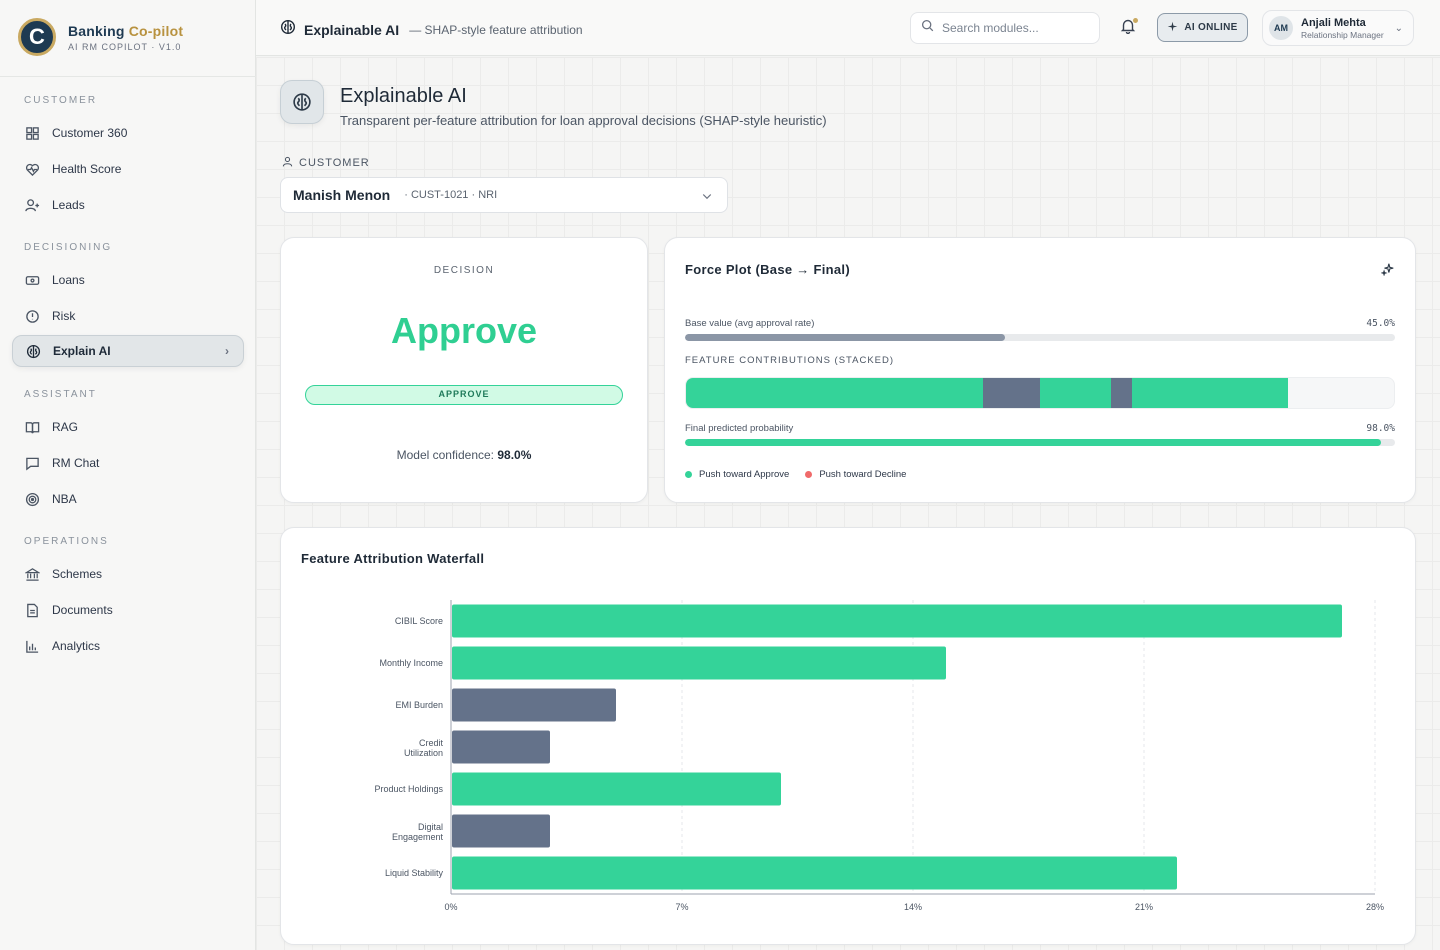 Image resolution: width=1440 pixels, height=950 pixels. I want to click on sidebar-item-label: Analytics, so click(76, 646).